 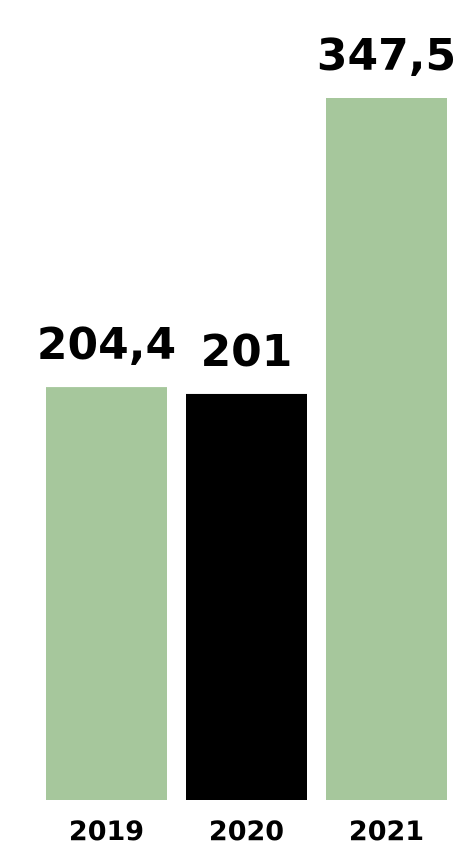 What do you see at coordinates (386, 831) in the screenshot?
I see `x-tick-label-2021: 2021` at bounding box center [386, 831].